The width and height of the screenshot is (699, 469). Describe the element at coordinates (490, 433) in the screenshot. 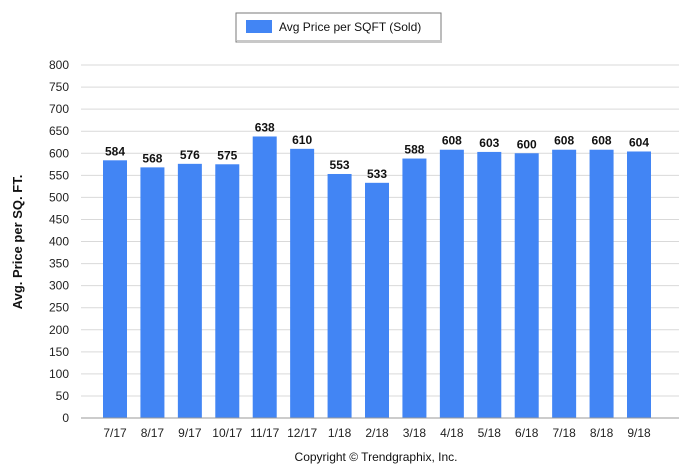

I see `x-tick-label: 5/18` at that location.